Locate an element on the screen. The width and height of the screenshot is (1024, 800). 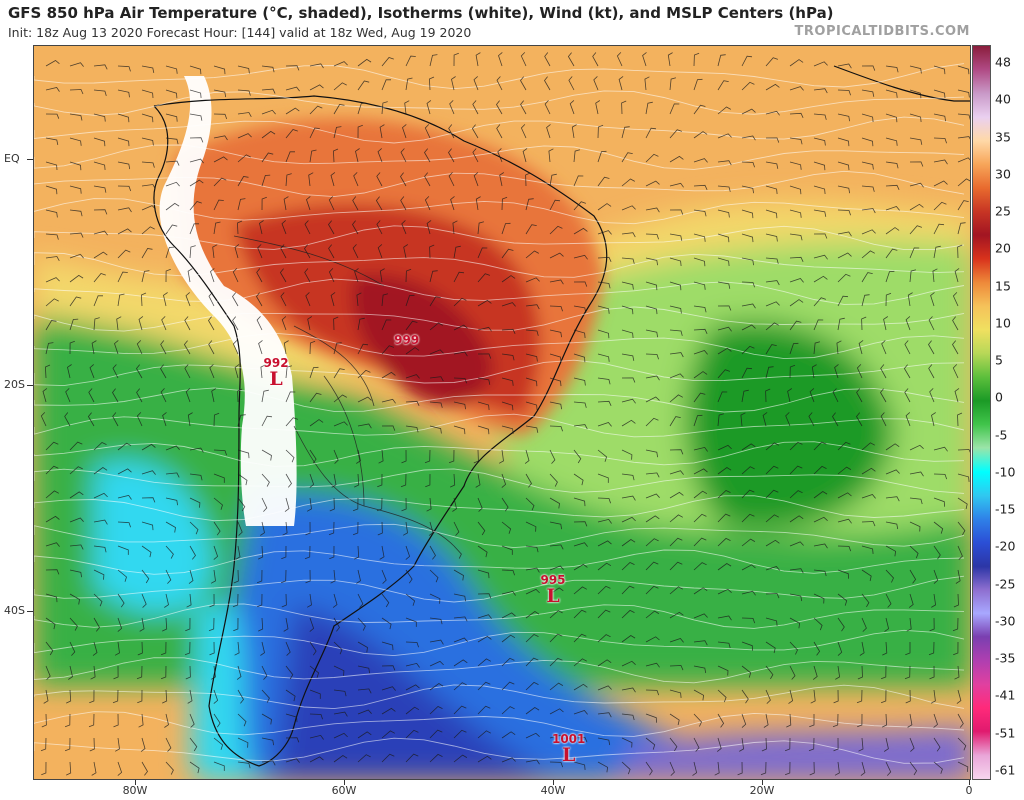
andes-terrain is located at coordinates (228, 301).